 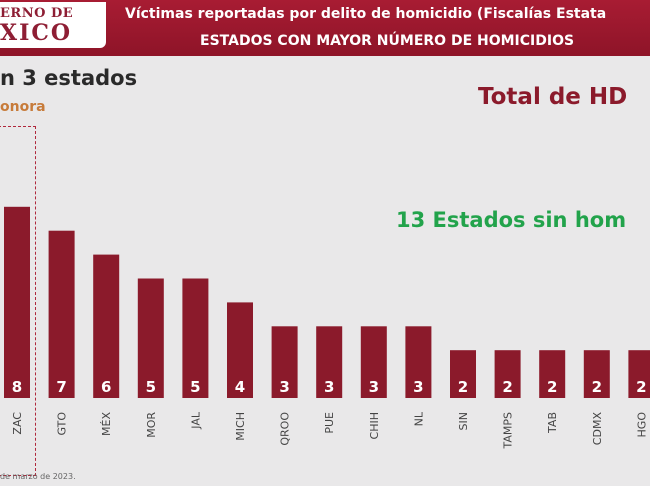 What do you see at coordinates (151, 387) in the screenshot?
I see `value-label-mor: 5` at bounding box center [151, 387].